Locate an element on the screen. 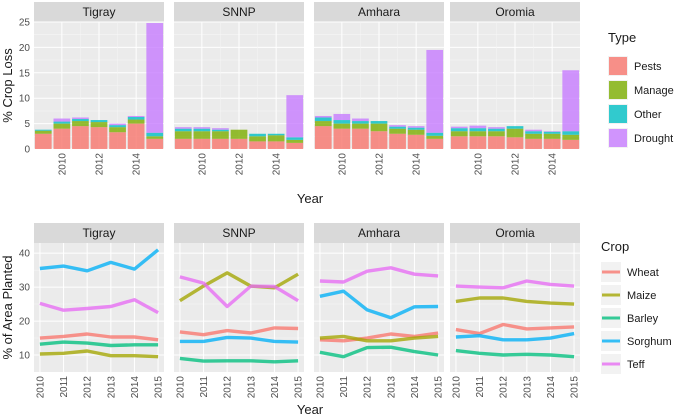 The image size is (685, 420). y-tick-label: 5 is located at coordinates (27, 124).